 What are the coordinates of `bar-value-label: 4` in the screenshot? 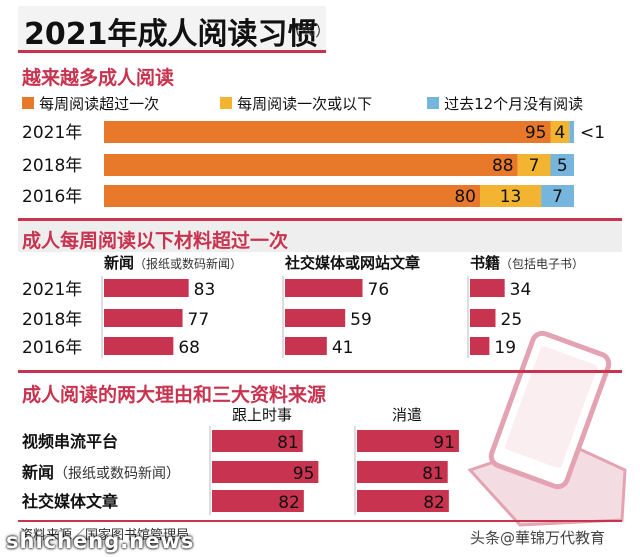 It's located at (559, 133).